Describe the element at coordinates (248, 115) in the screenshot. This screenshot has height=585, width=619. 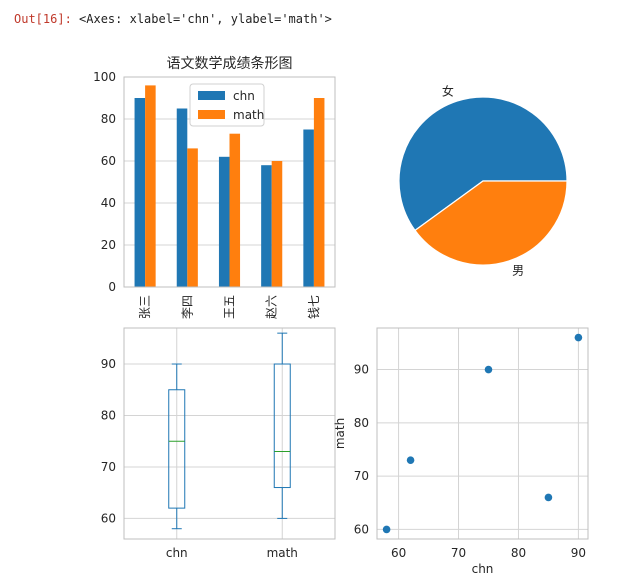
I see `legend-label-math: math` at that location.